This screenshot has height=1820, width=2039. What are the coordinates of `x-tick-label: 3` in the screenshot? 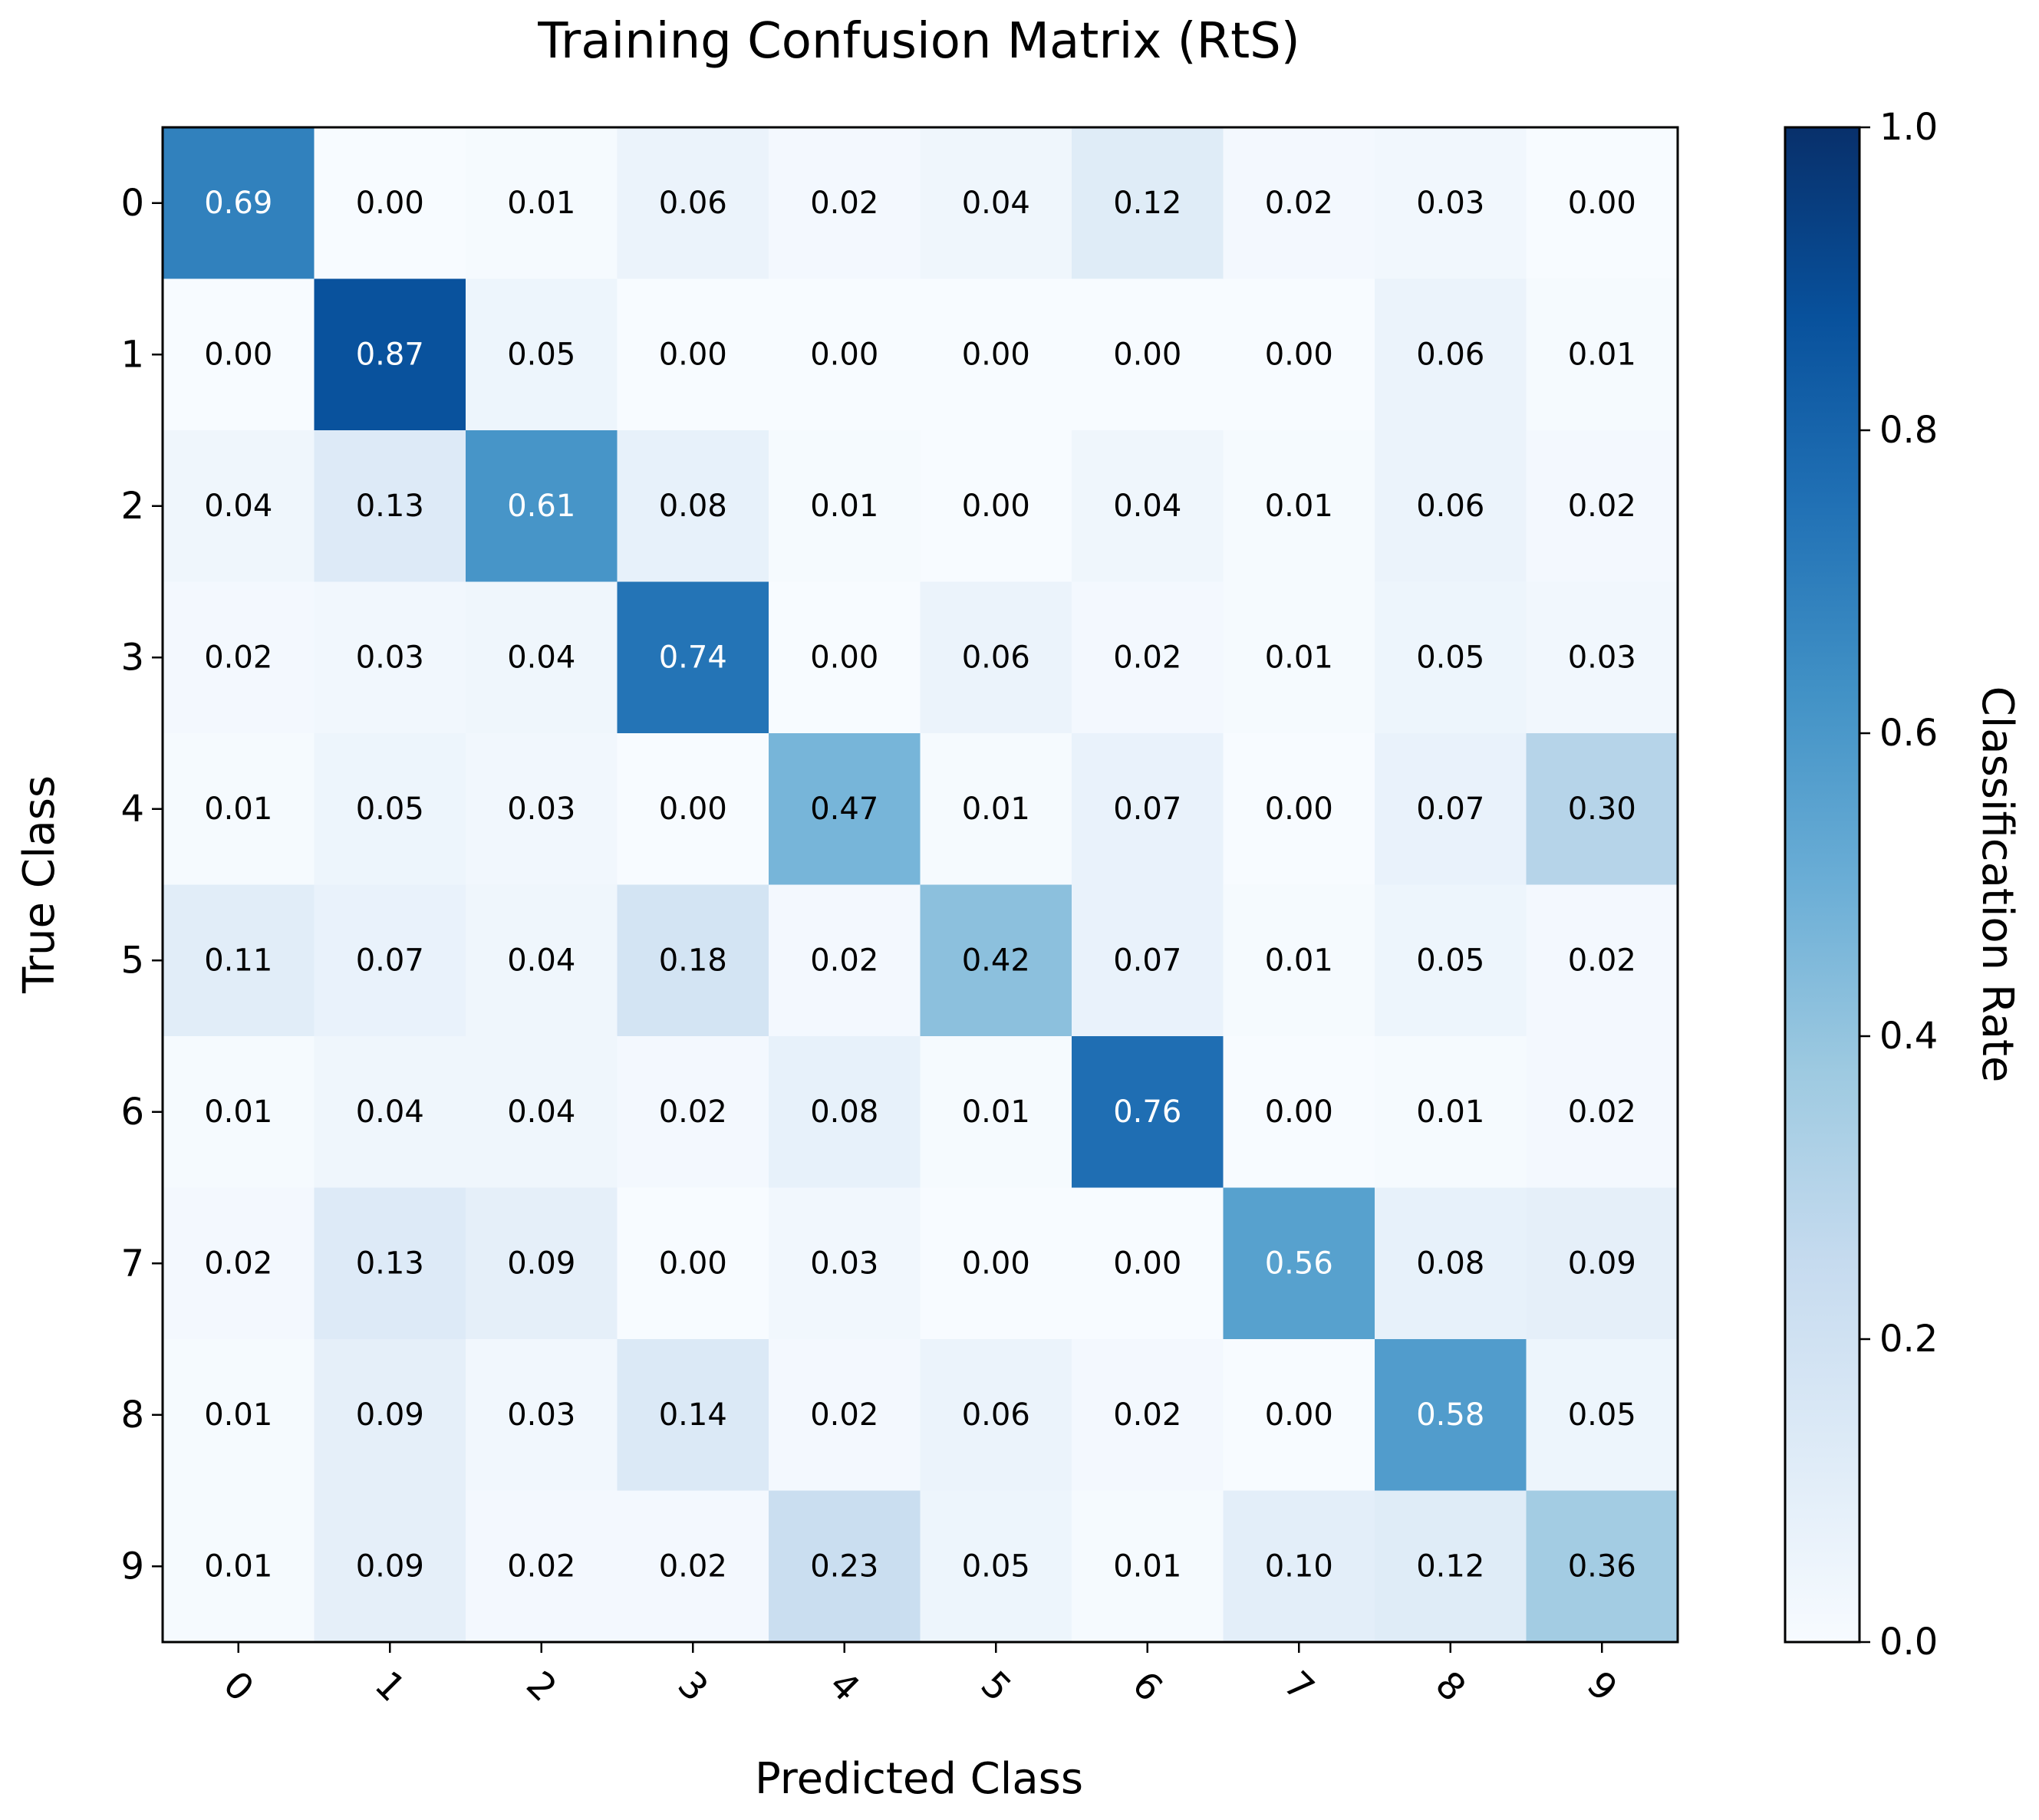 It's located at (693, 1686).